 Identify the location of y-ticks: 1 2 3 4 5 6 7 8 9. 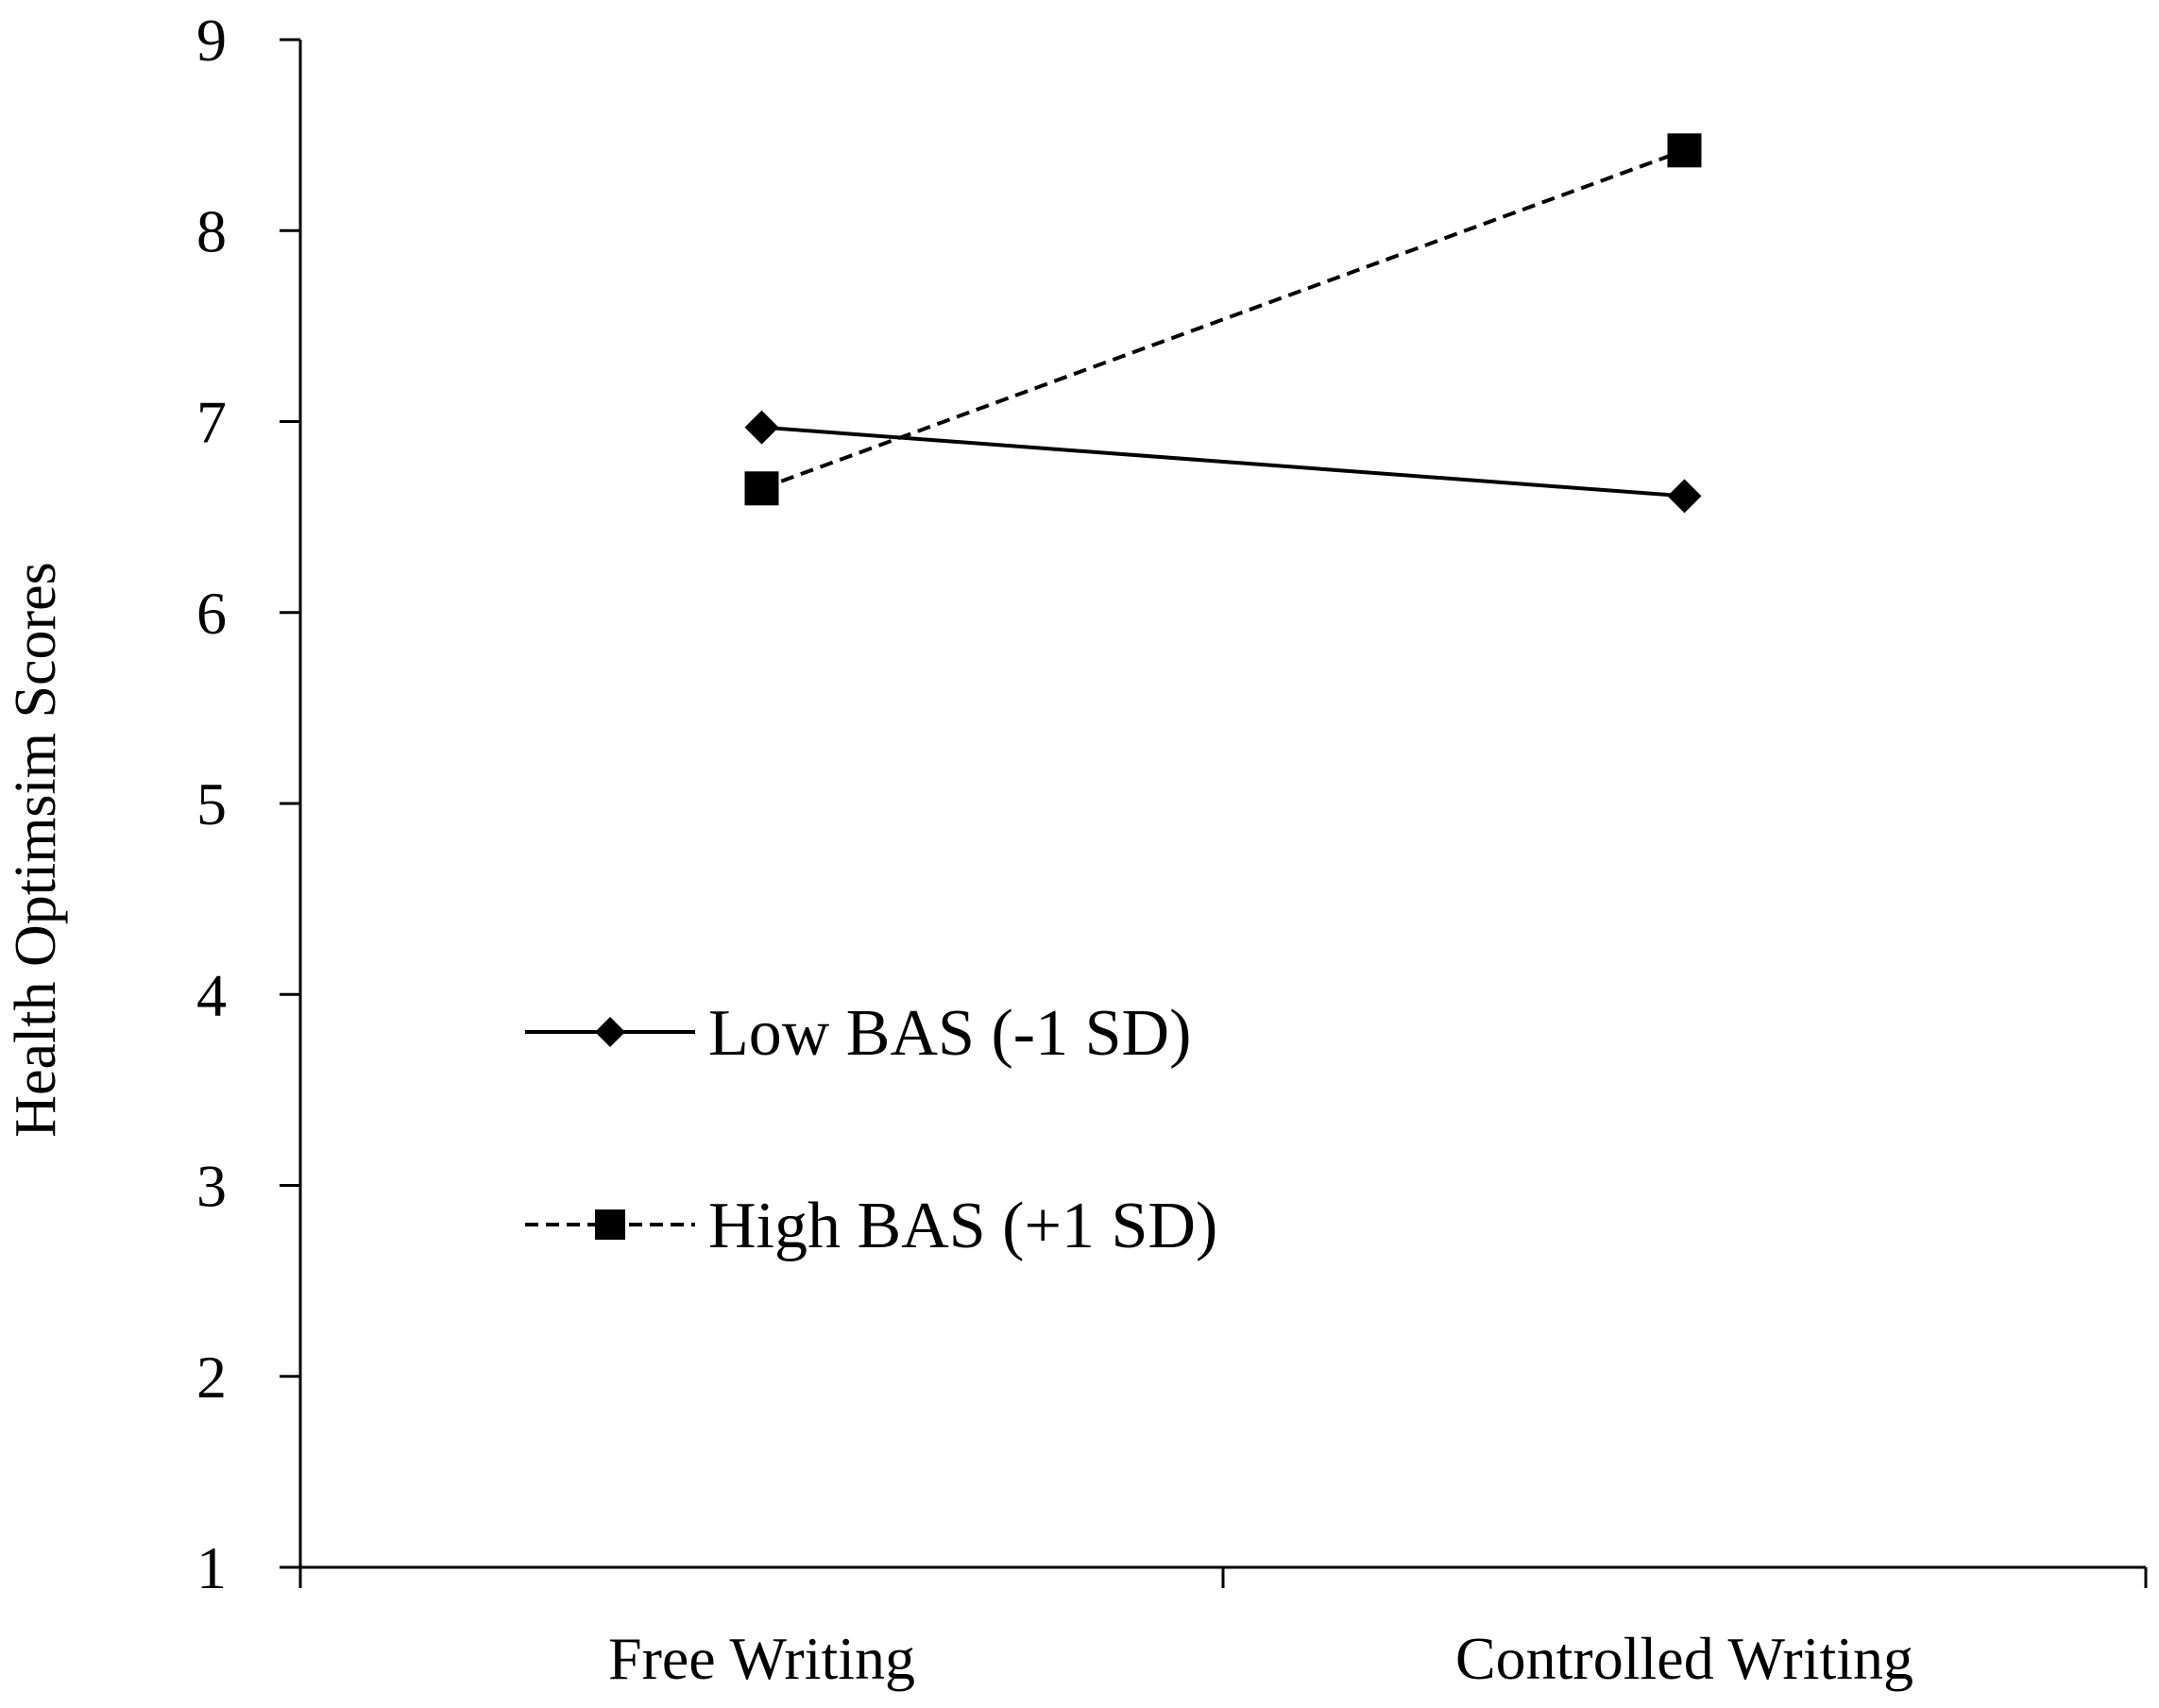
(248, 804).